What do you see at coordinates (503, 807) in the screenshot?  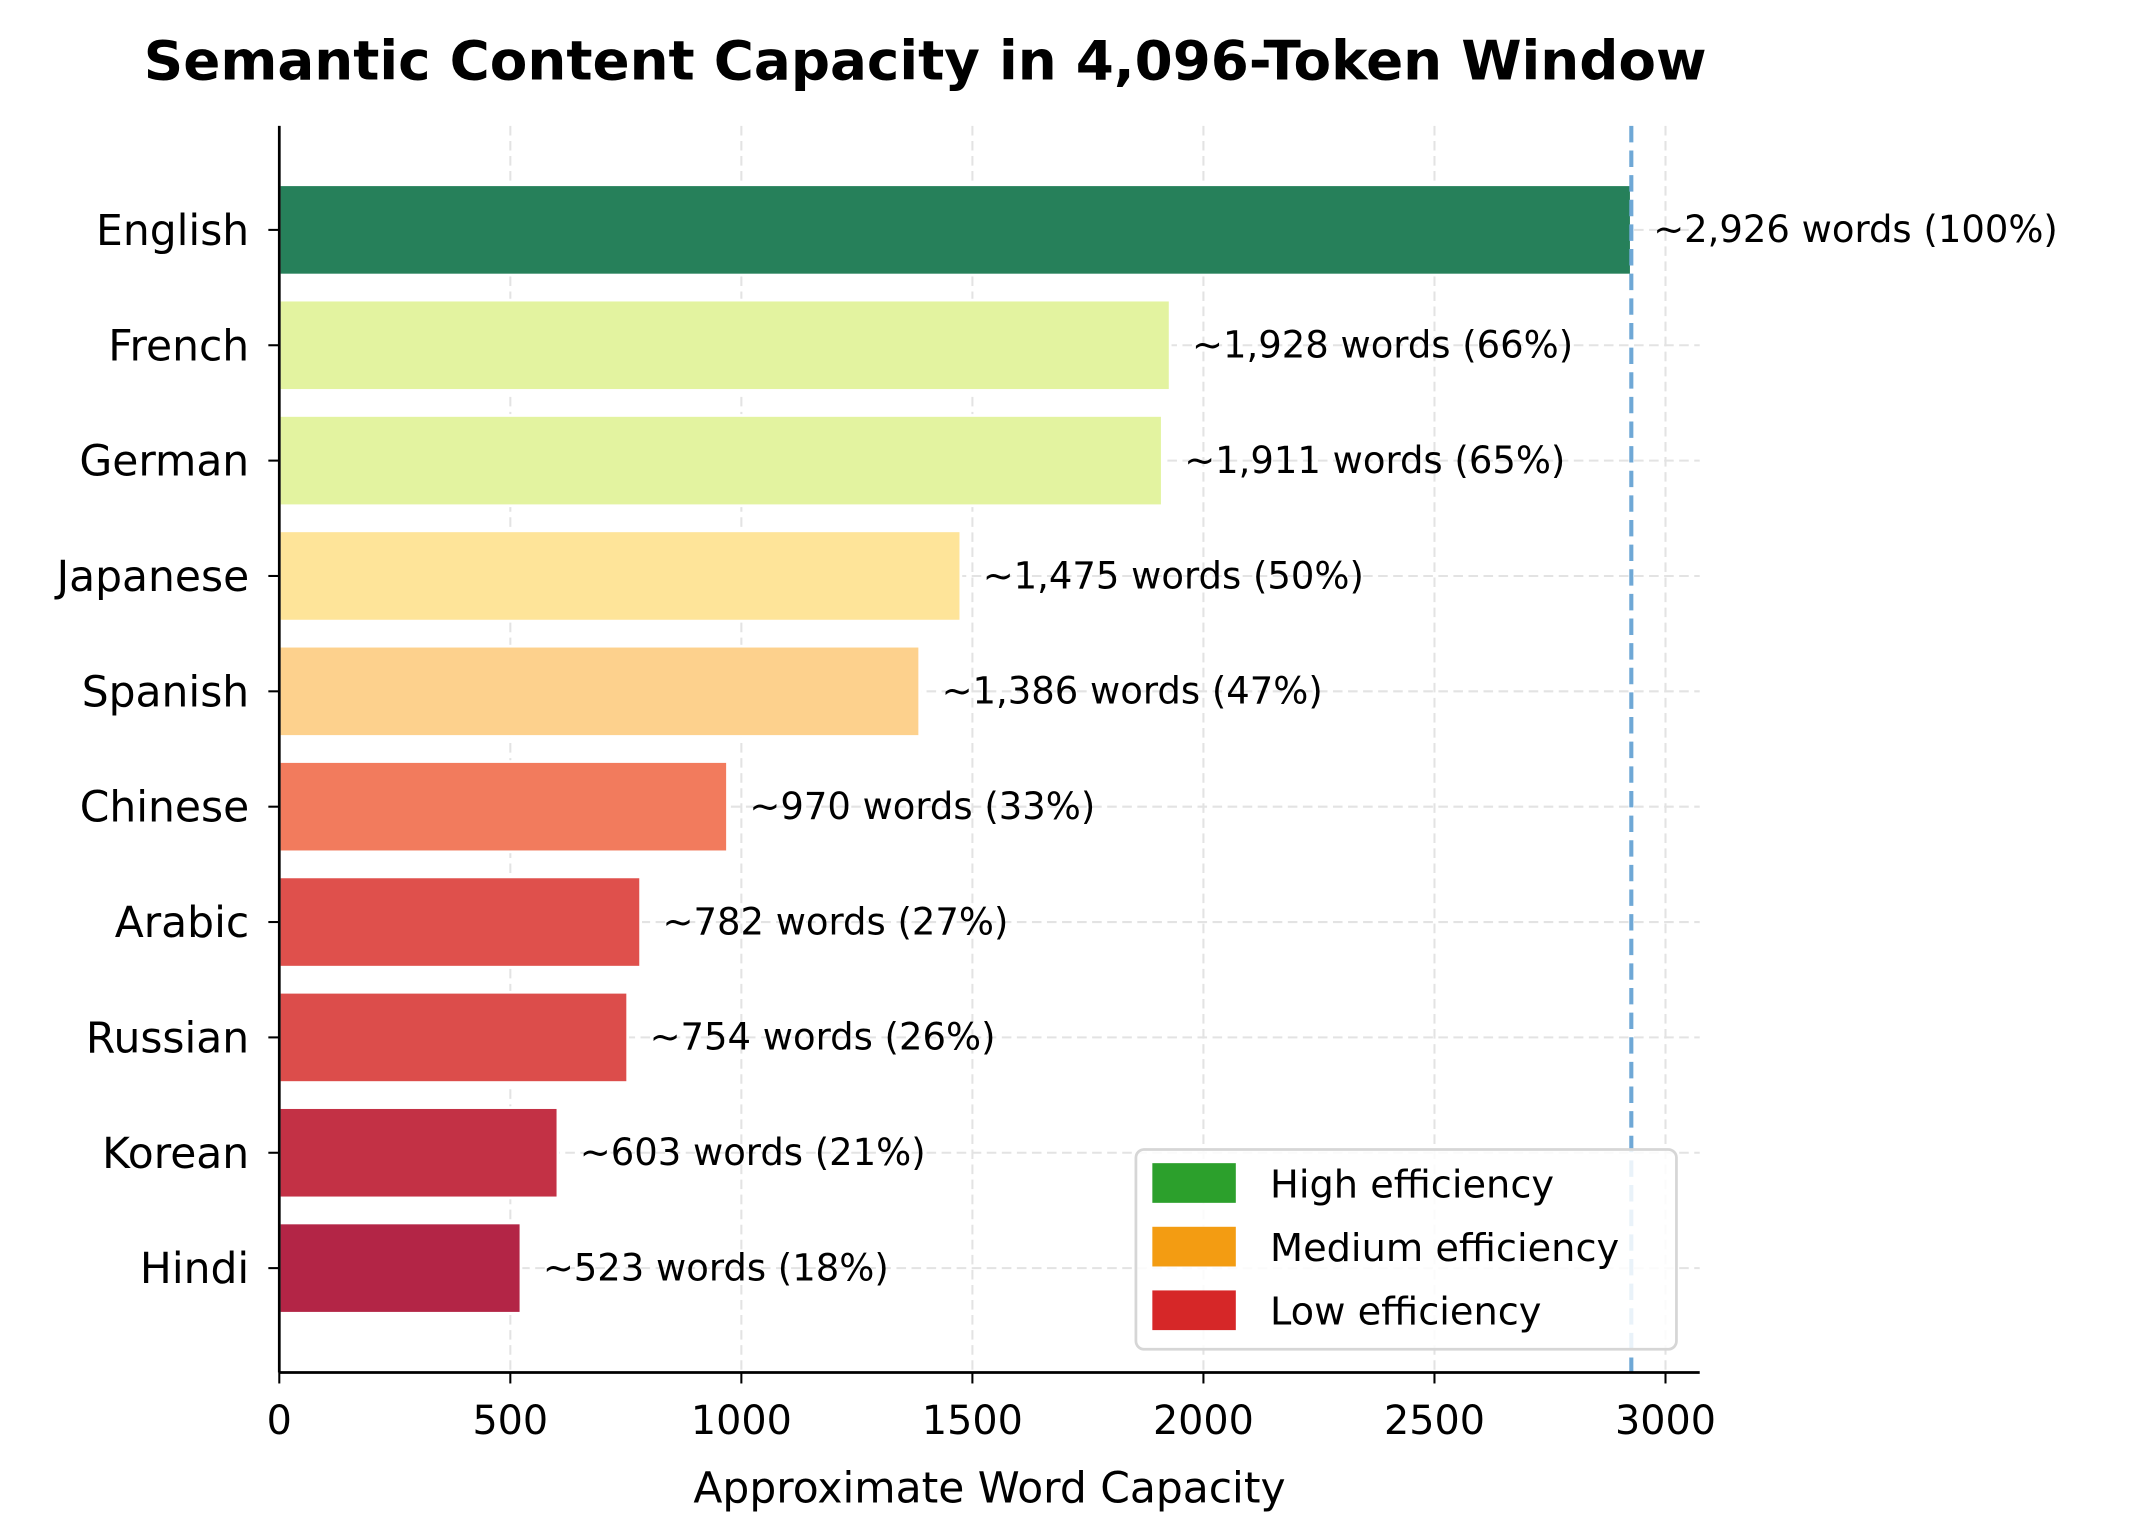 I see `bar-chinese` at bounding box center [503, 807].